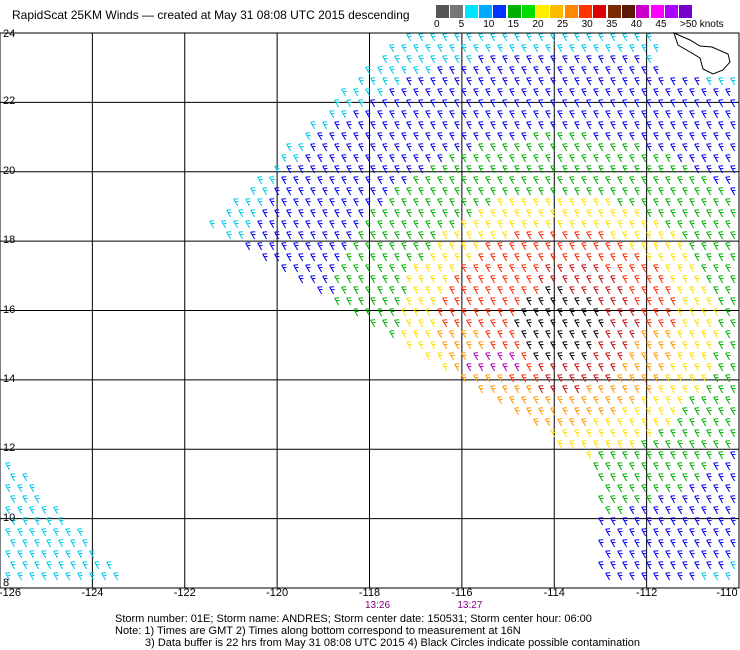 This screenshot has width=740, height=650. Describe the element at coordinates (671, 11) in the screenshot. I see `legend-swatch` at that location.